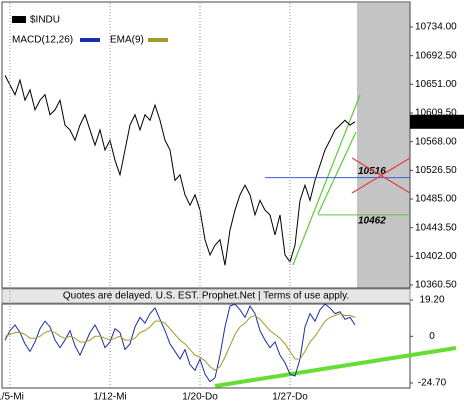  Describe the element at coordinates (200, 397) in the screenshot. I see `x-tick-label: 1/20-Do` at that location.